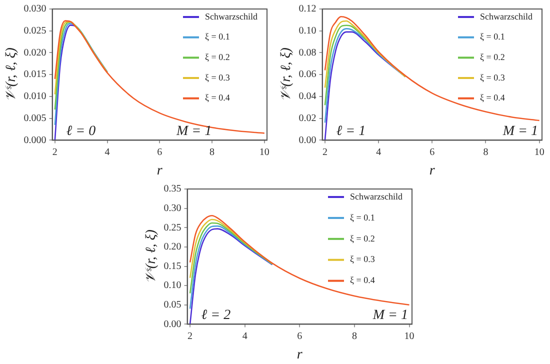 The height and width of the screenshot is (364, 550). Describe the element at coordinates (35, 118) in the screenshot. I see `y-tick-label: 0.005` at that location.